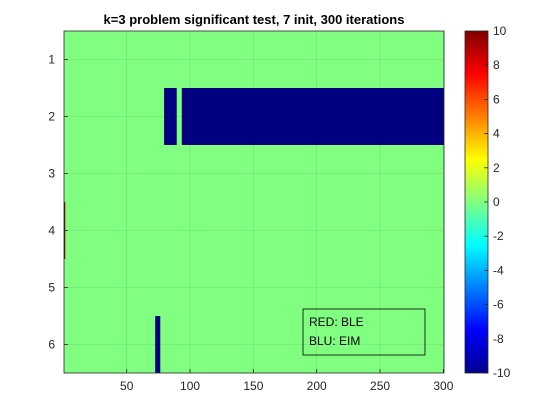 This screenshot has width=560, height=420. What do you see at coordinates (476, 202) in the screenshot?
I see `colorbar-gradient` at bounding box center [476, 202].